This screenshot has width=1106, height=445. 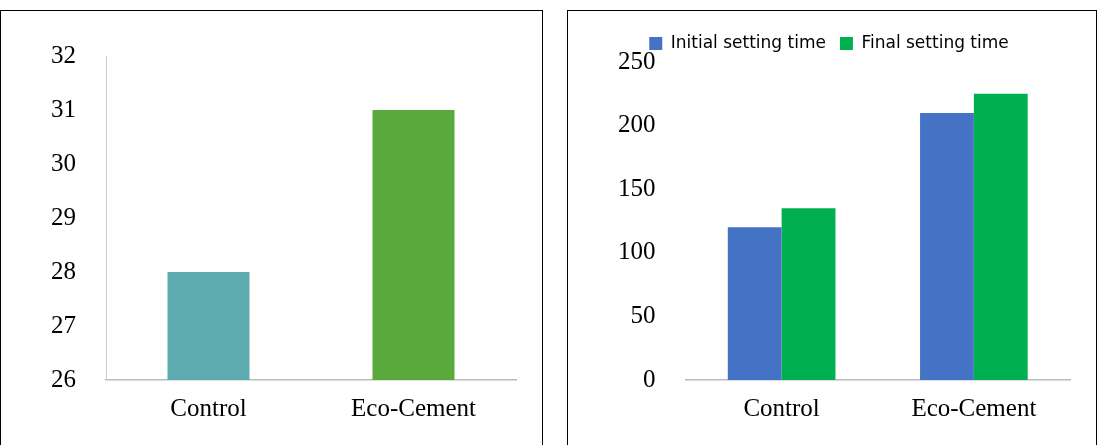 What do you see at coordinates (637, 60) in the screenshot?
I see `y-tick-label: 250` at bounding box center [637, 60].